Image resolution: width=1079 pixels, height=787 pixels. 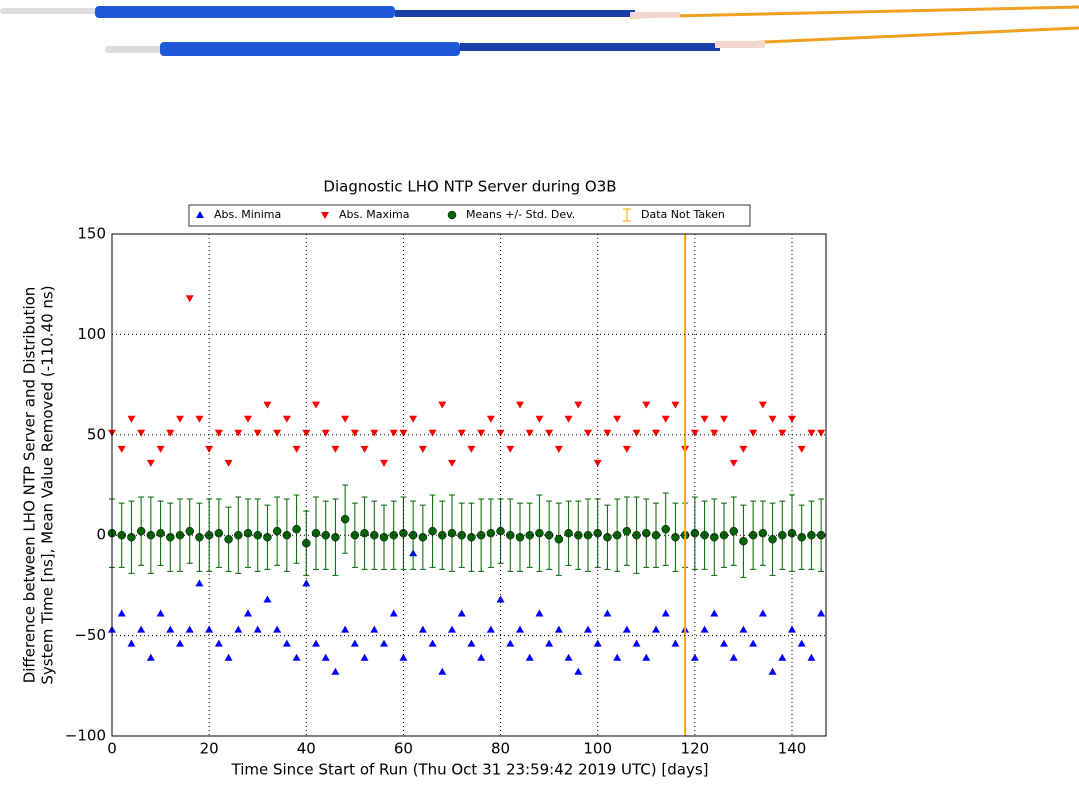 I want to click on legend-label: Abs. Minima, so click(x=247, y=214).